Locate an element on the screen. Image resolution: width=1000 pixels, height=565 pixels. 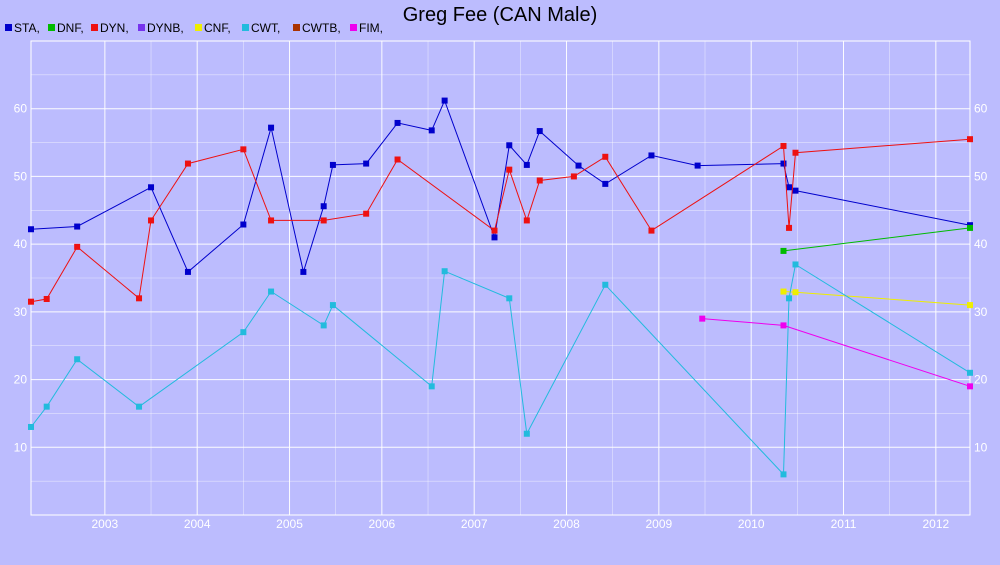
legend-label: CWT, is located at coordinates (265, 28).